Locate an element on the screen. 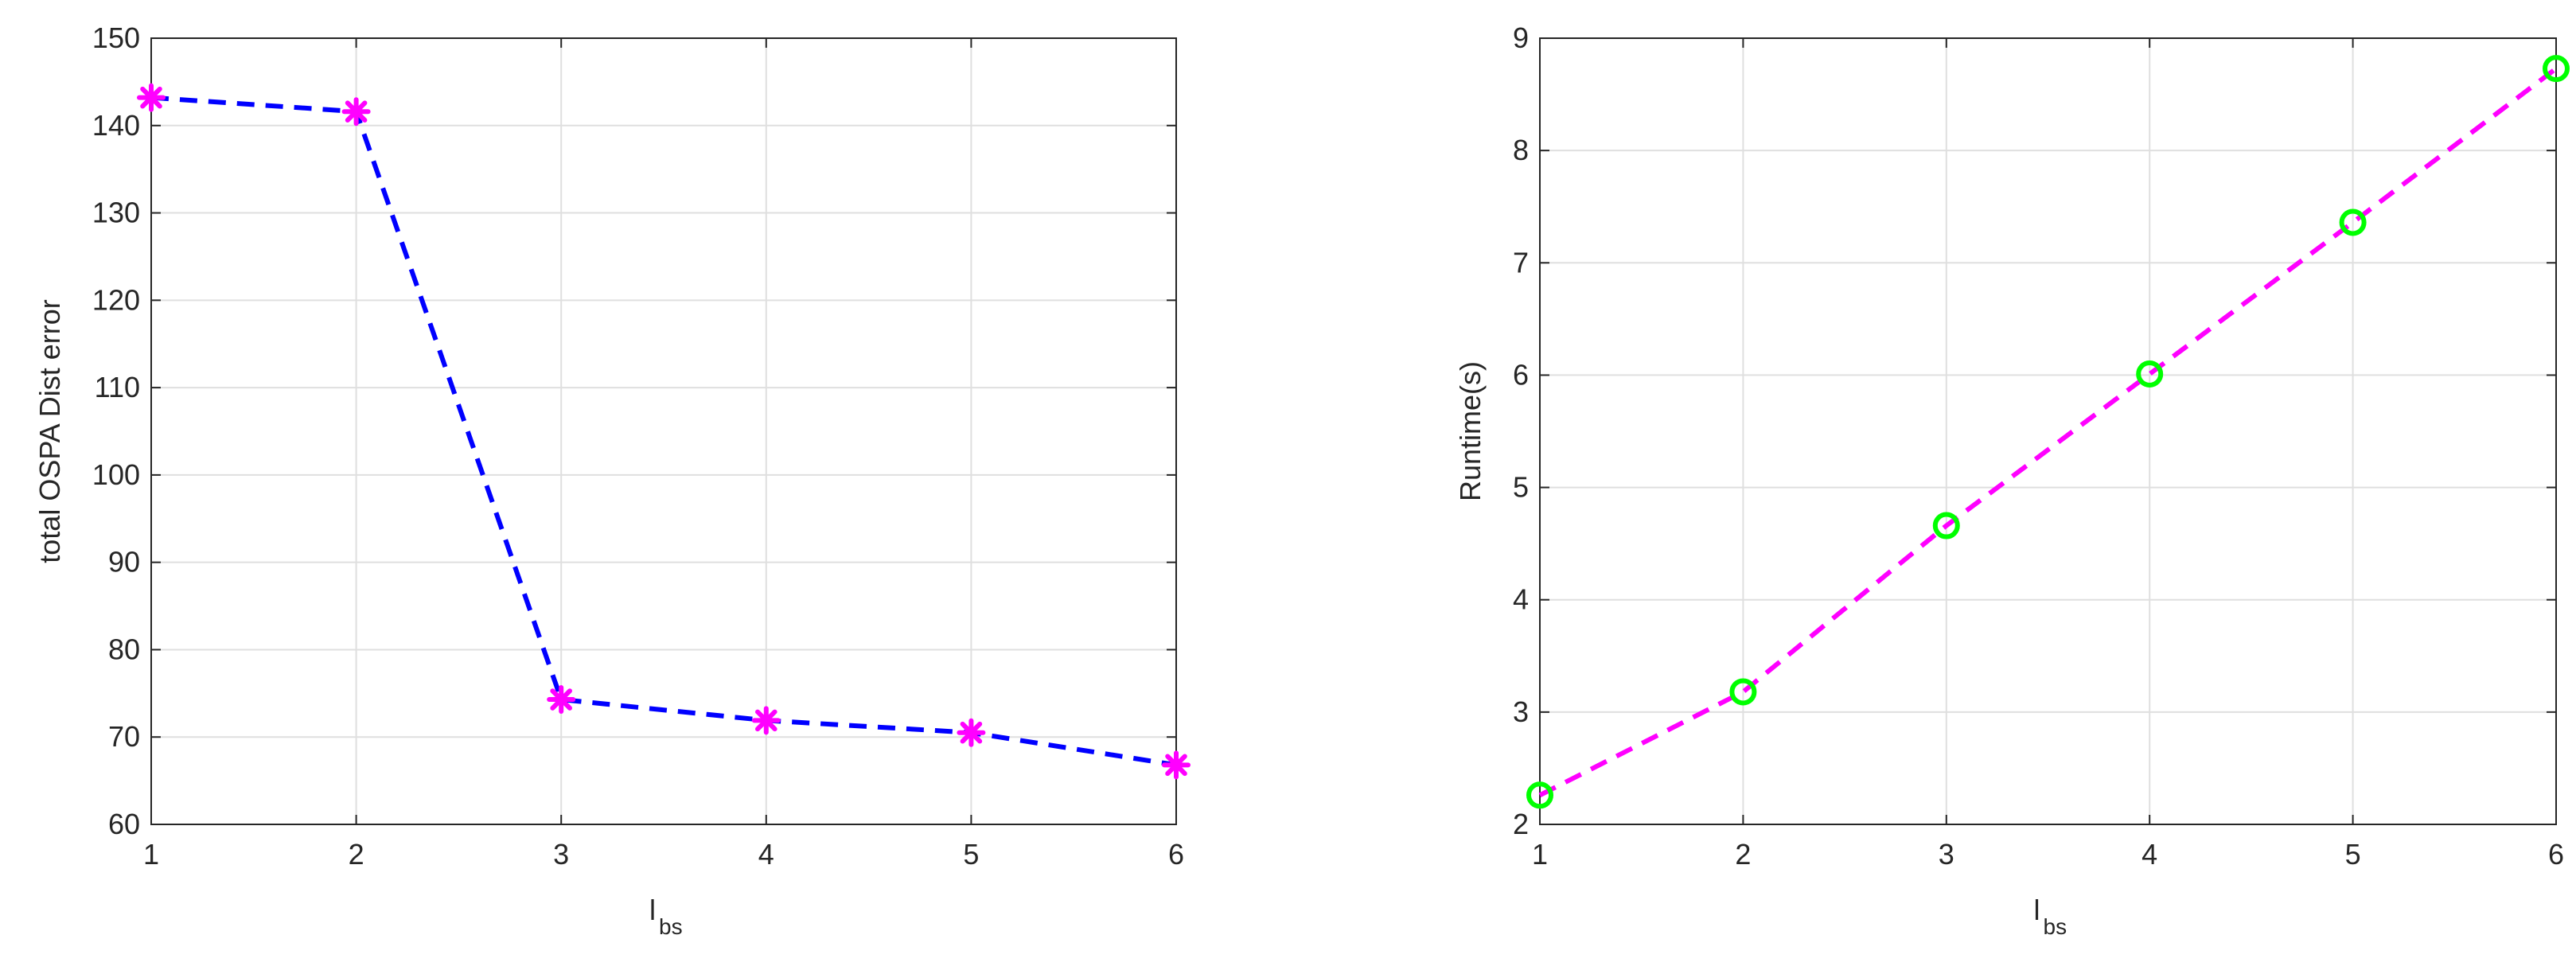  y-tick-label: 60 is located at coordinates (124, 824).